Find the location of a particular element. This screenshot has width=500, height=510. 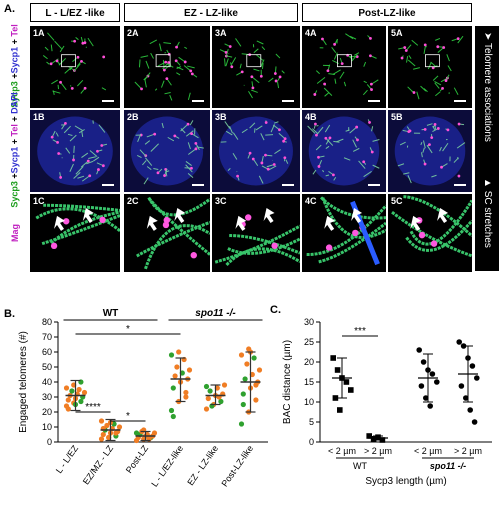

row-label-part: DAPI is located at coordinates (15, 103).